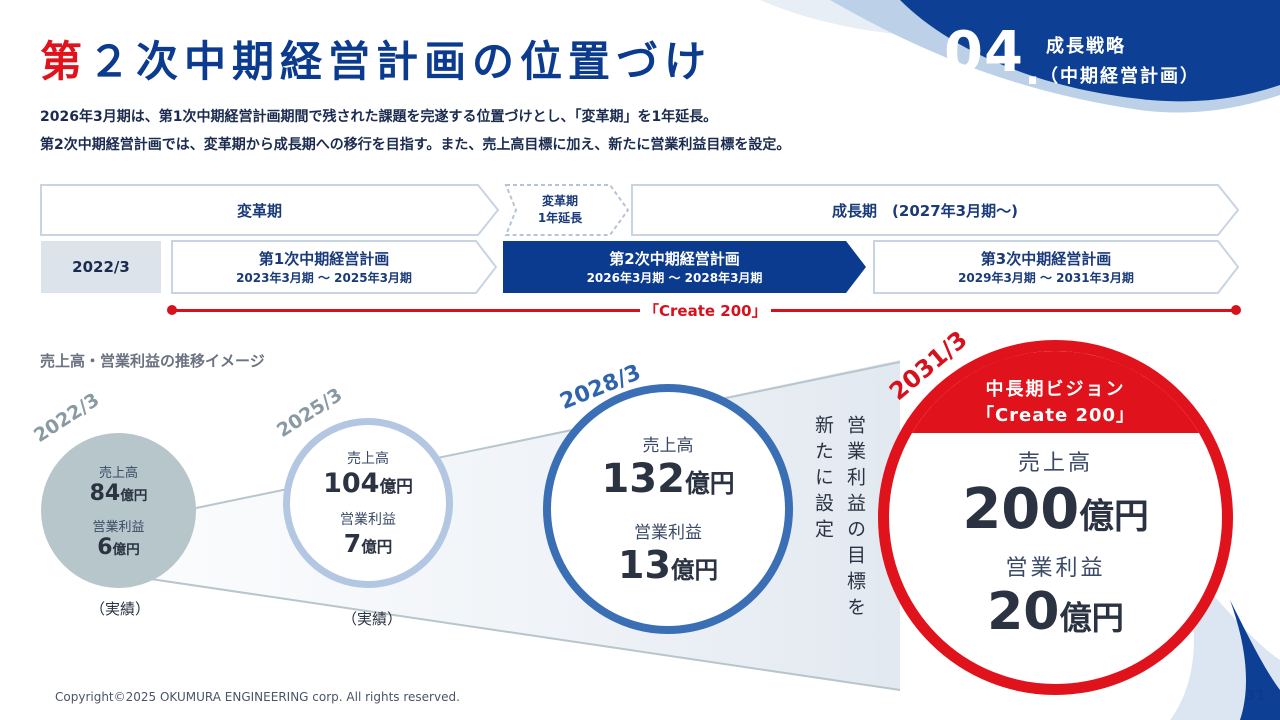 The image size is (1280, 720). What do you see at coordinates (259, 210) in the screenshot?
I see `henkaku-label: 変革期` at bounding box center [259, 210].